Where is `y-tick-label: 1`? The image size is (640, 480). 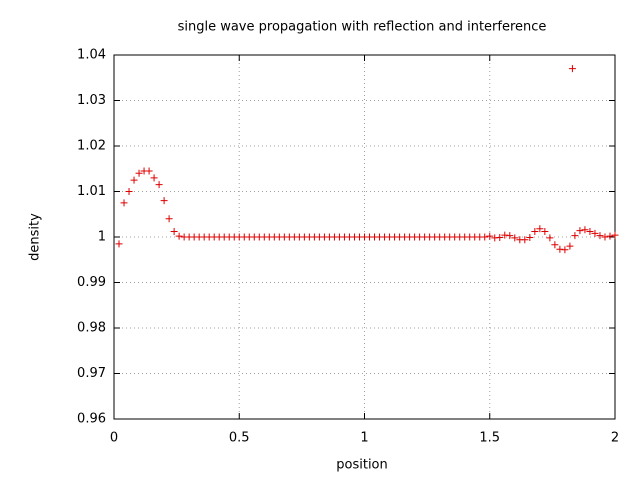
y-tick-label: 1 is located at coordinates (102, 237).